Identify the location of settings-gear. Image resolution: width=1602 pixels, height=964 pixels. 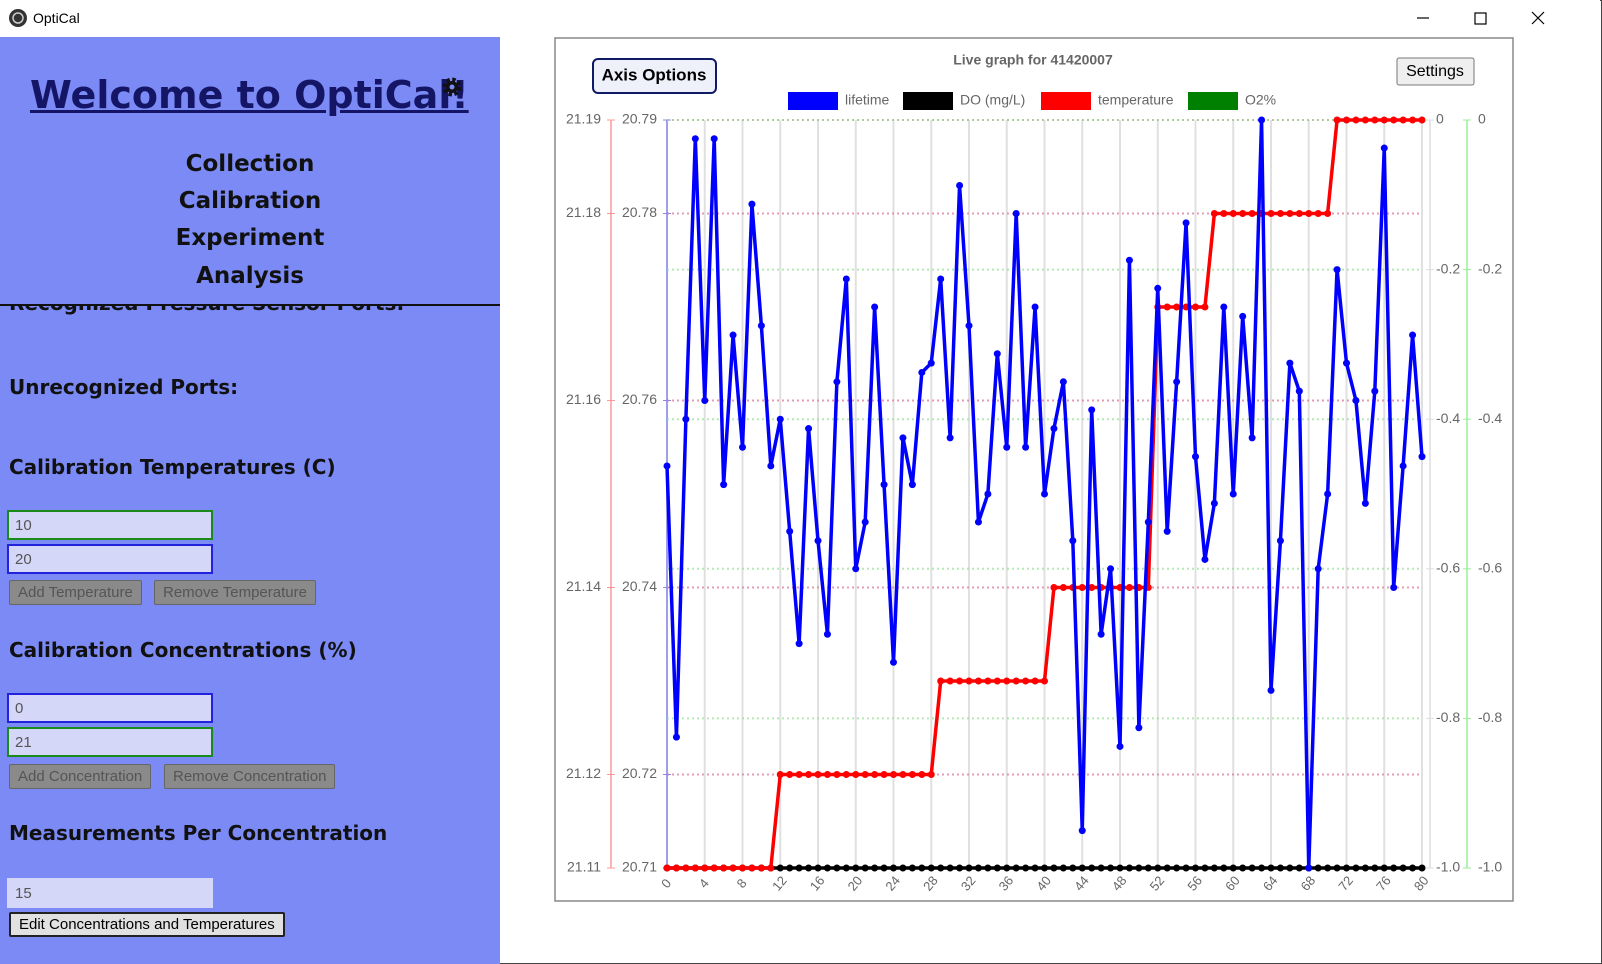
(452, 87).